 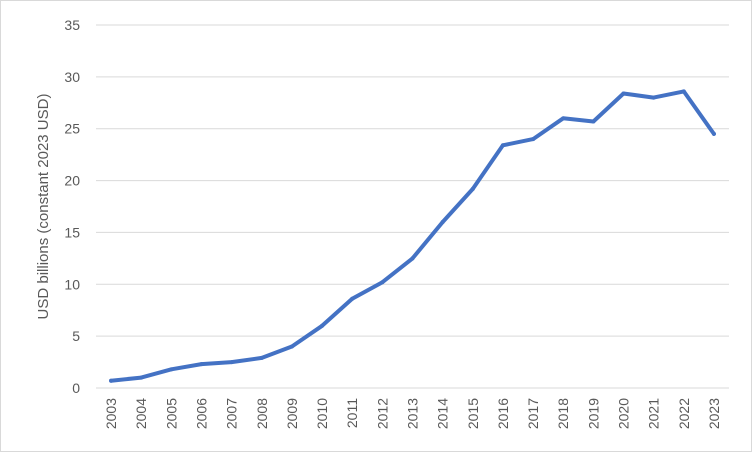 I want to click on x-tick-label: 2010, so click(x=322, y=413).